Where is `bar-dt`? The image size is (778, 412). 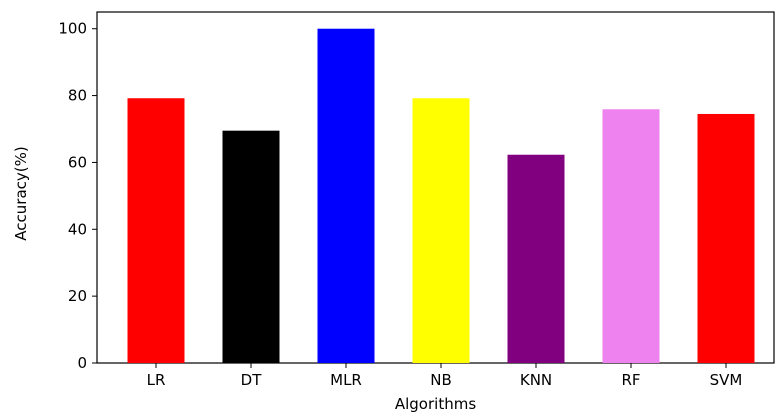
bar-dt is located at coordinates (251, 246).